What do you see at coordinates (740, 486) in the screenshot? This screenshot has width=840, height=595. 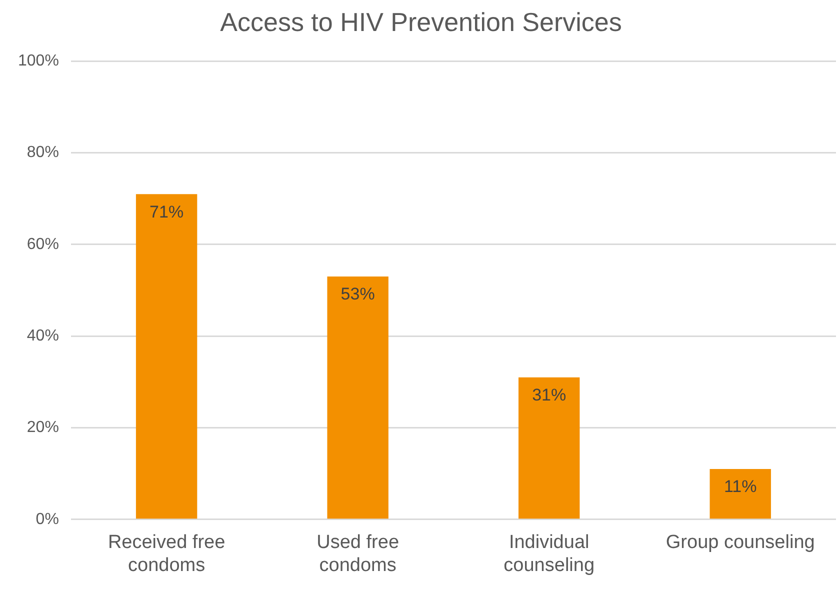 I see `data-label: 11%` at bounding box center [740, 486].